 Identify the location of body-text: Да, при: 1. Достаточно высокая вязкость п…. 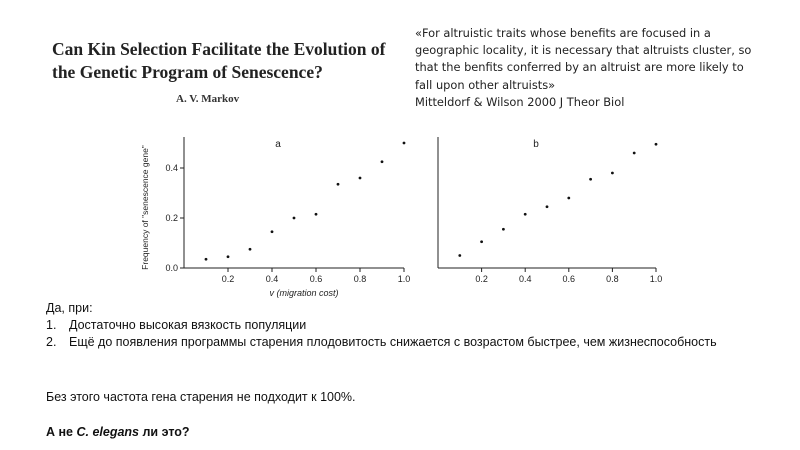
(396, 325).